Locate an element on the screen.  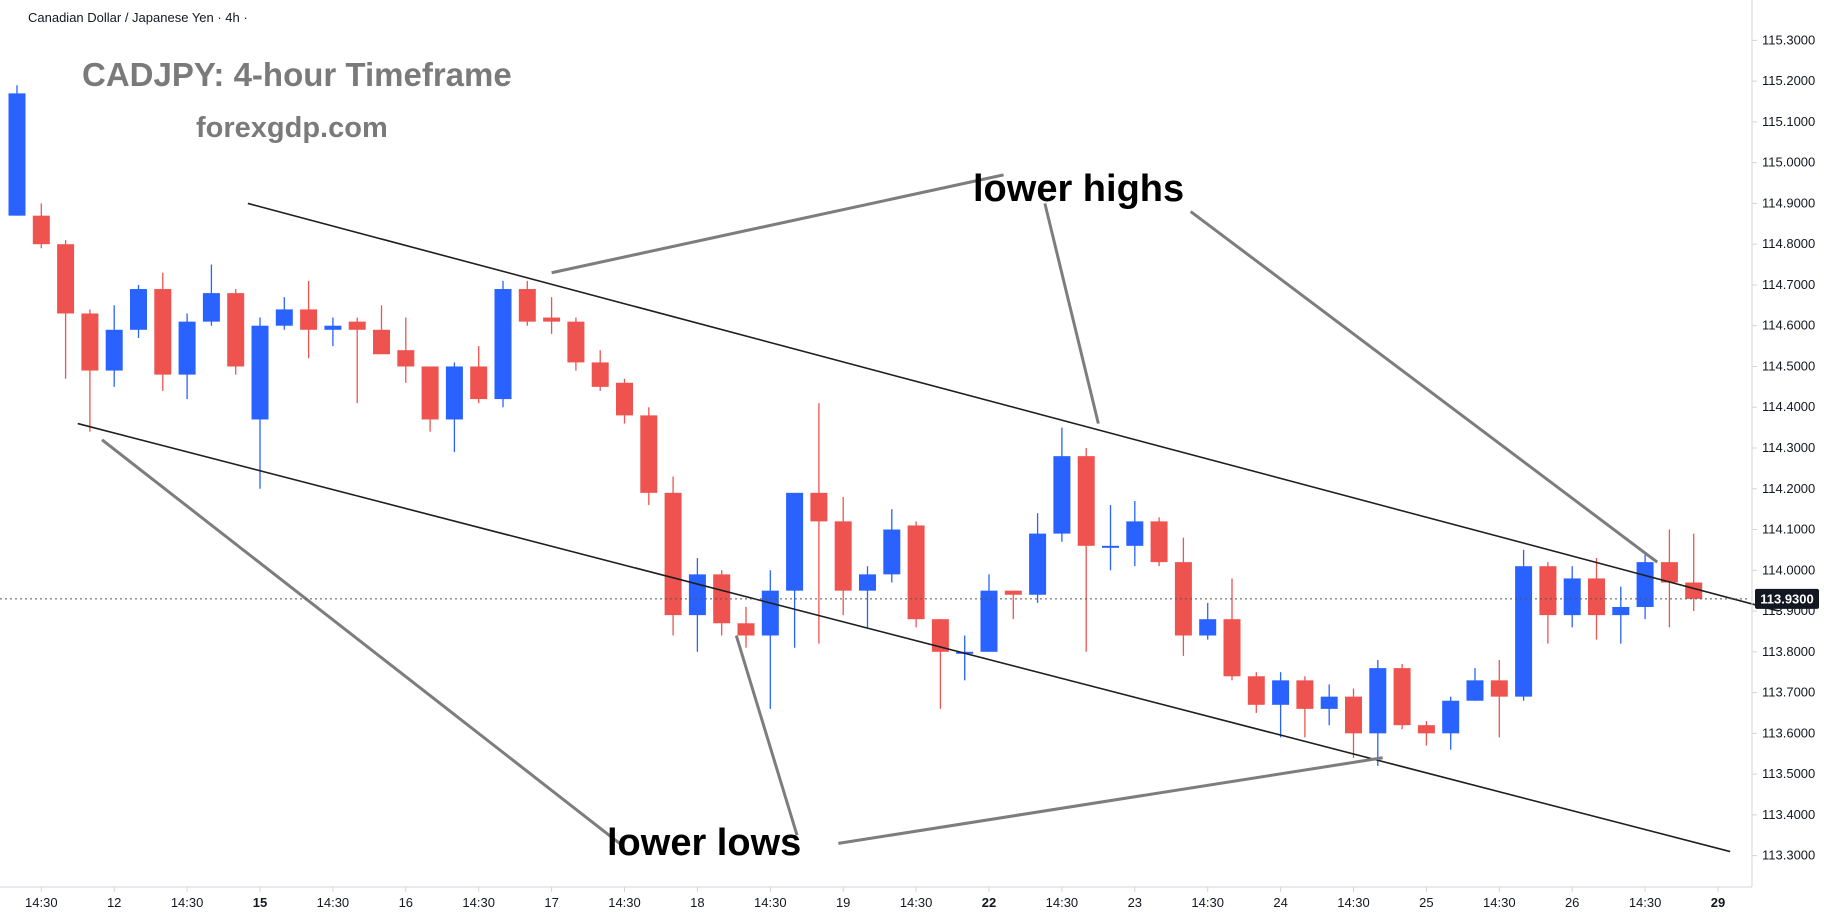
price-tick-label: 114.3000 is located at coordinates (1788, 447).